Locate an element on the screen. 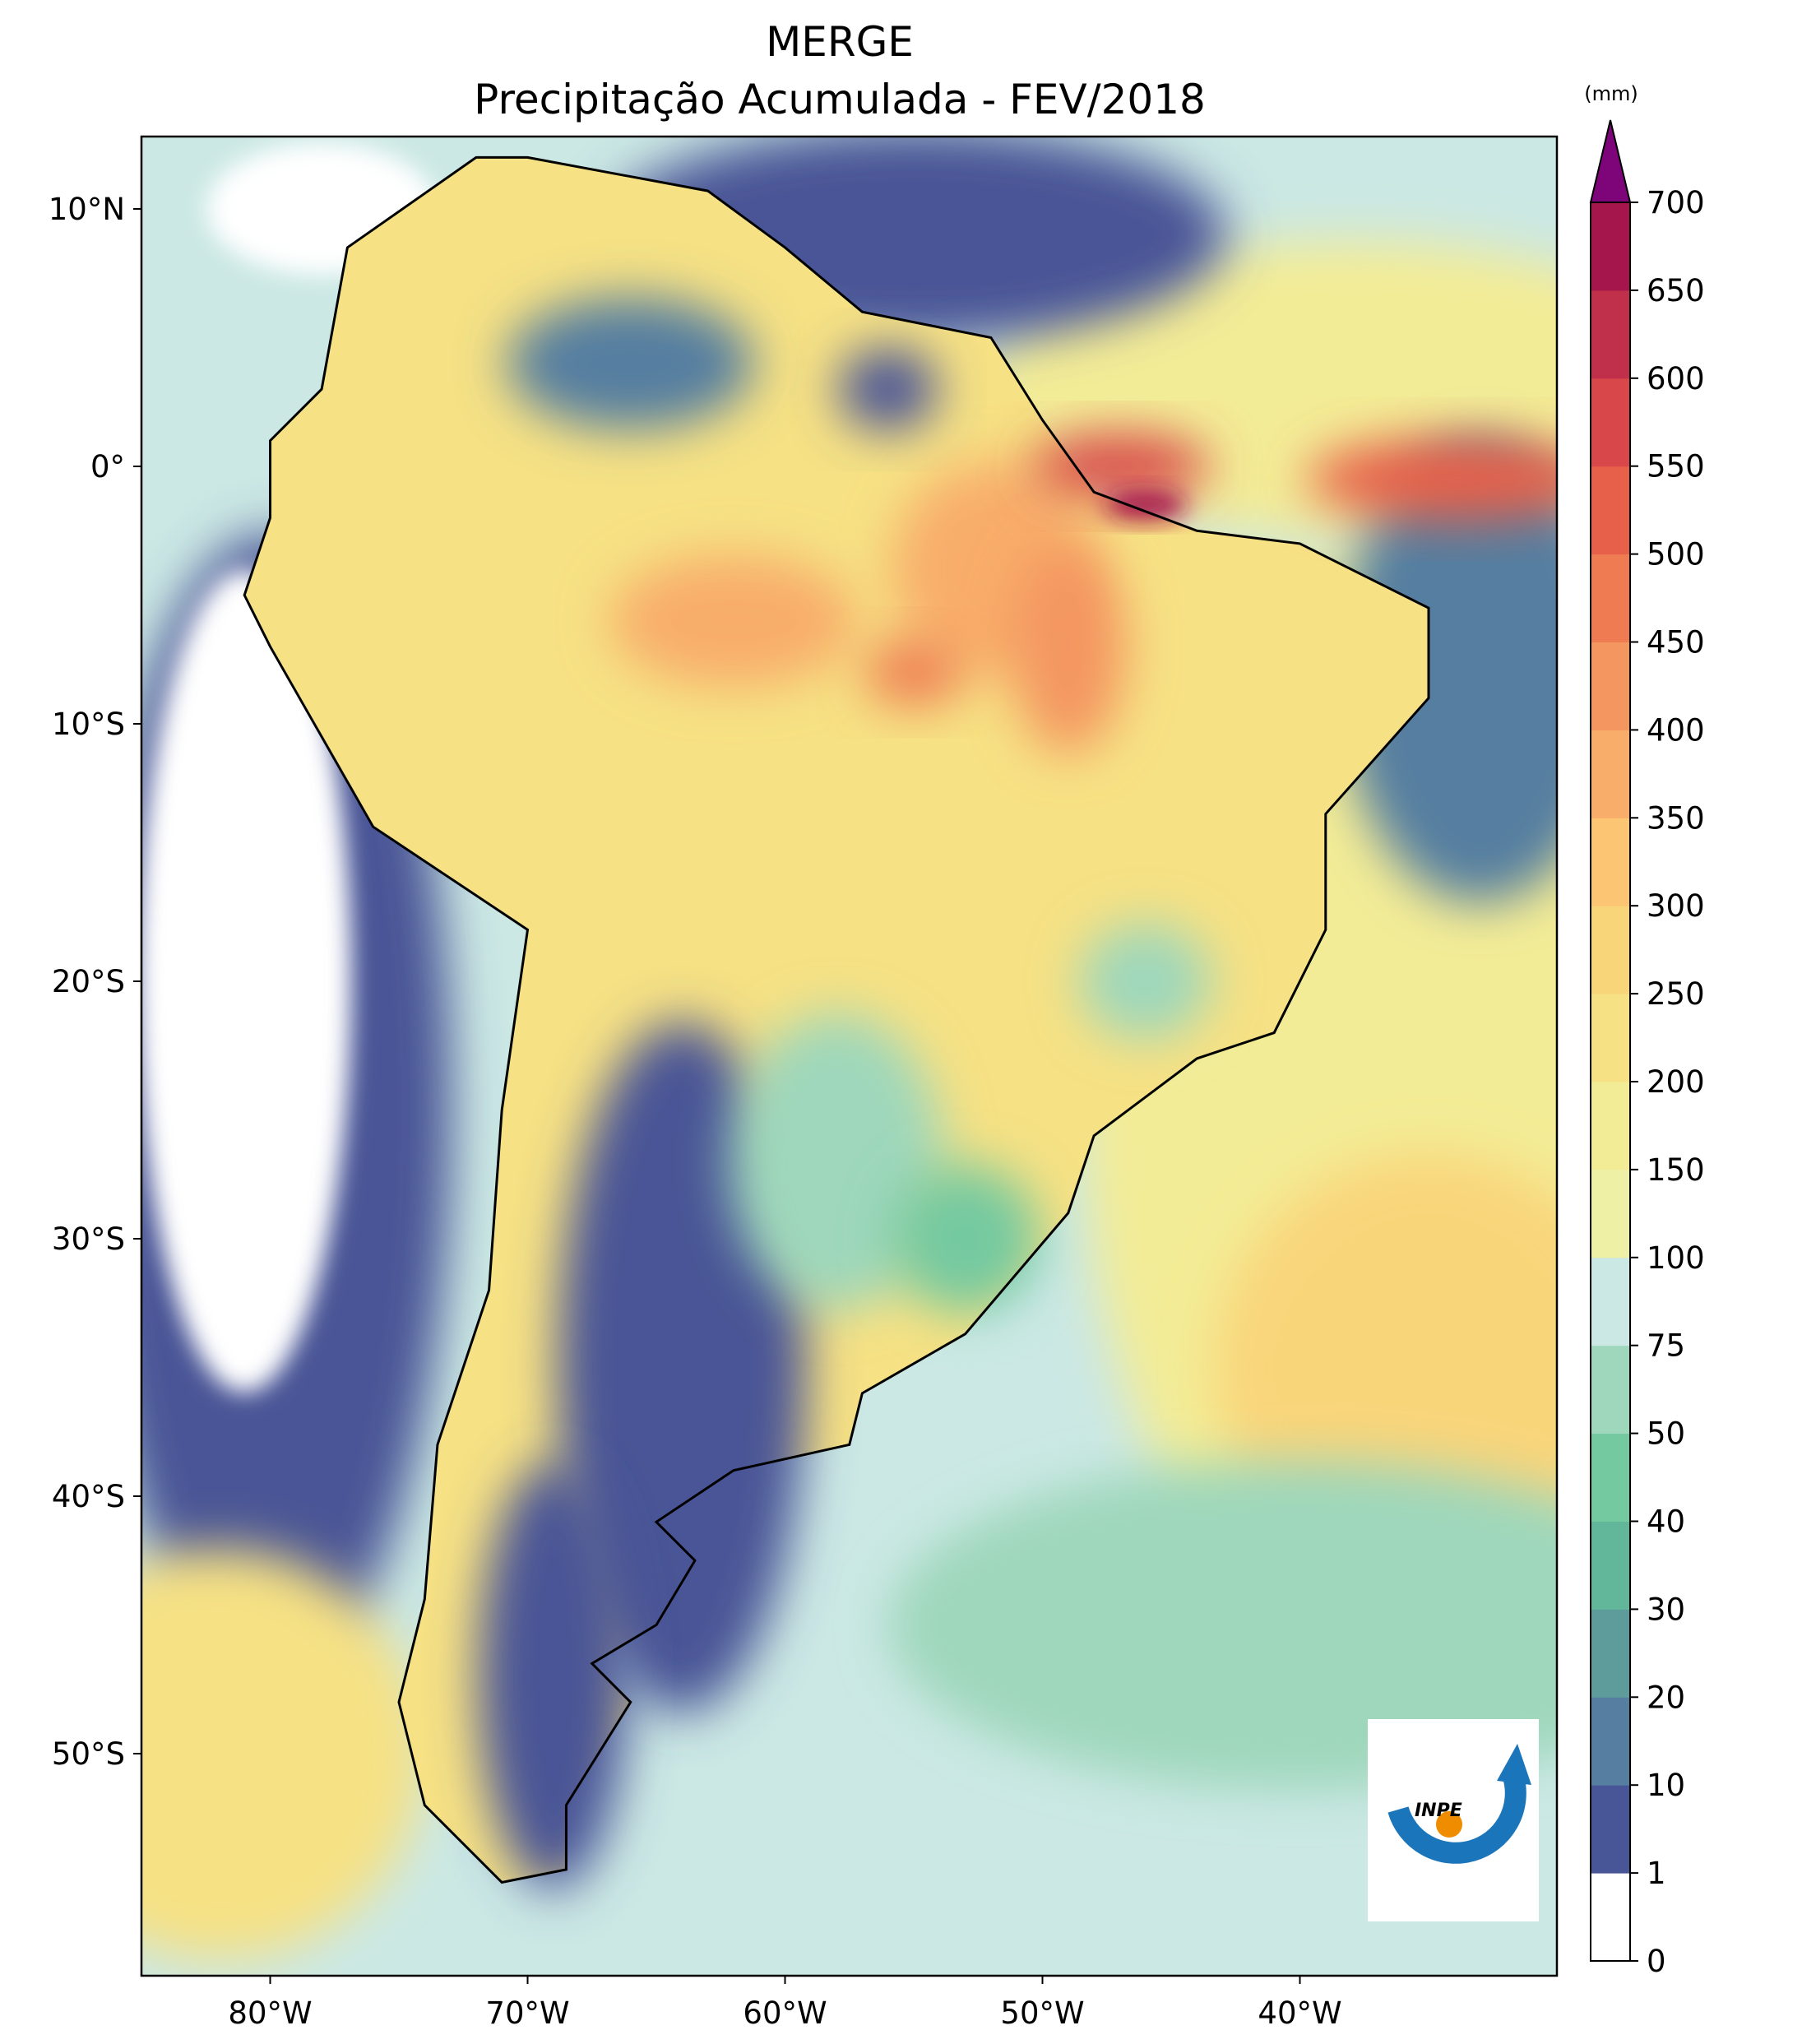 Image resolution: width=1802 pixels, height=2044 pixels. logo: INPE is located at coordinates (1453, 1820).